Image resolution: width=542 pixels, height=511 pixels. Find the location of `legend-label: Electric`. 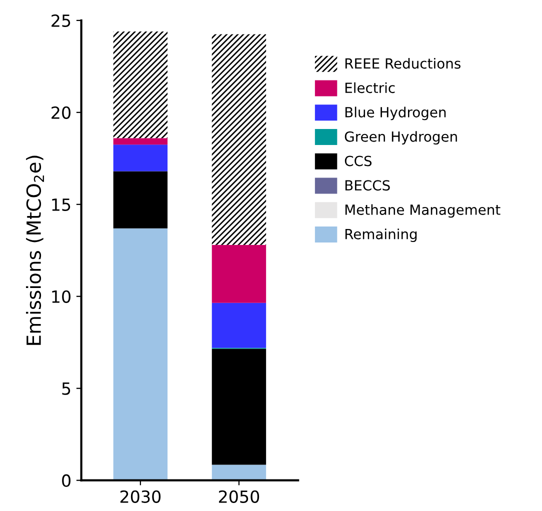

legend-label: Electric is located at coordinates (370, 88).